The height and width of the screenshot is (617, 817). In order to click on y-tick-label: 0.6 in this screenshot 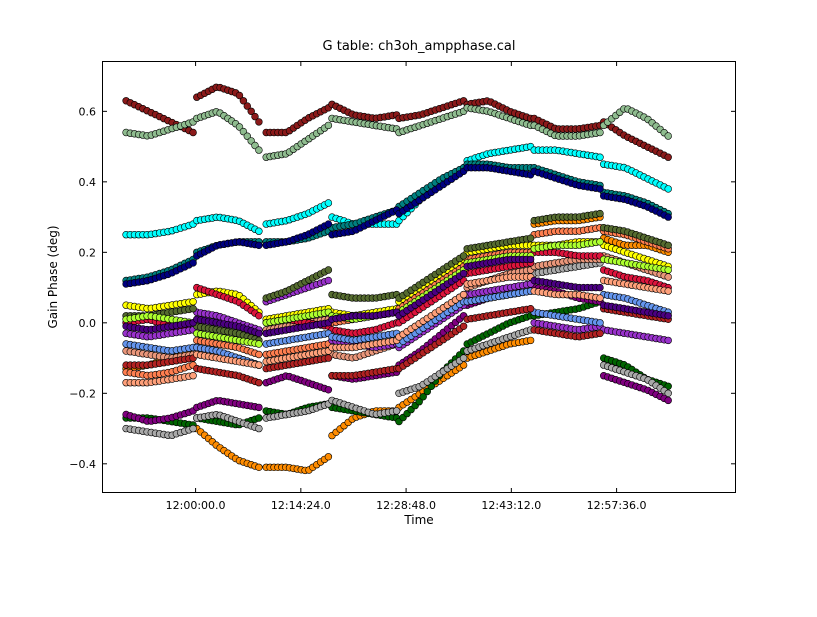, I will do `click(88, 111)`.